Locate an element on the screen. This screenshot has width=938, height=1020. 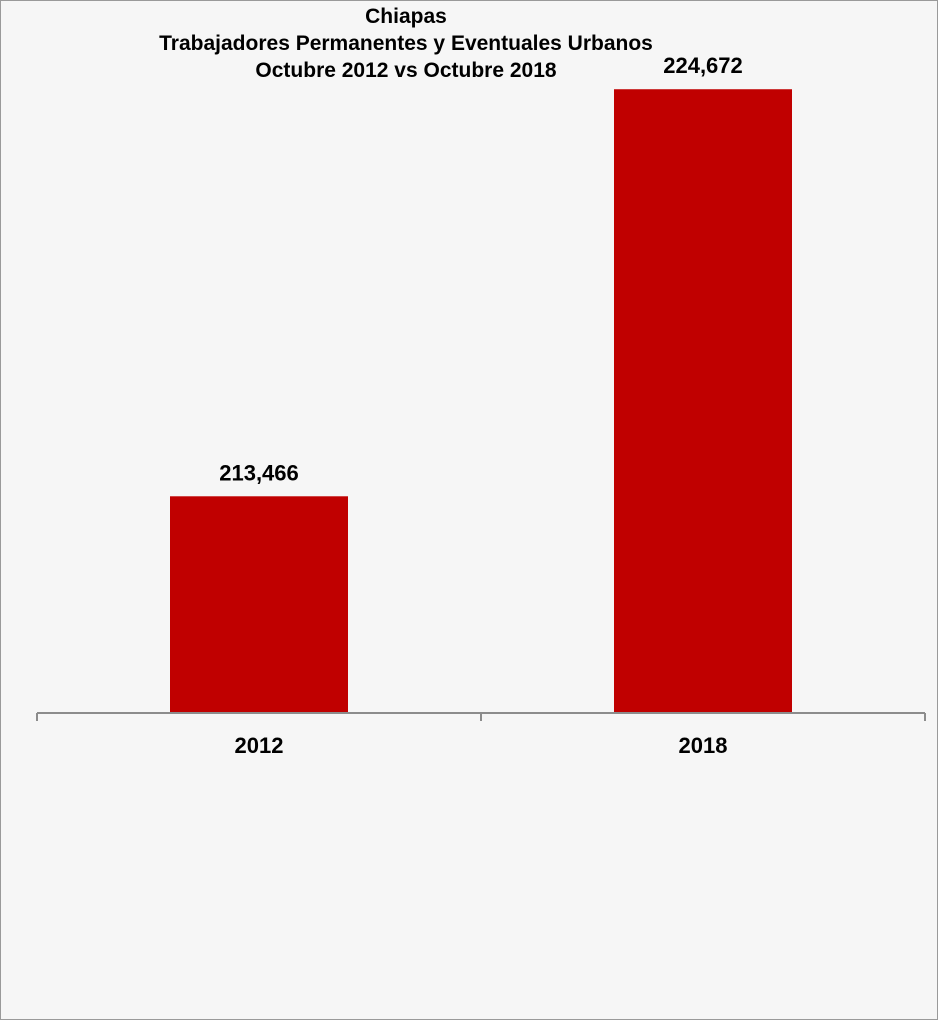
x-axis is located at coordinates (481, 716).